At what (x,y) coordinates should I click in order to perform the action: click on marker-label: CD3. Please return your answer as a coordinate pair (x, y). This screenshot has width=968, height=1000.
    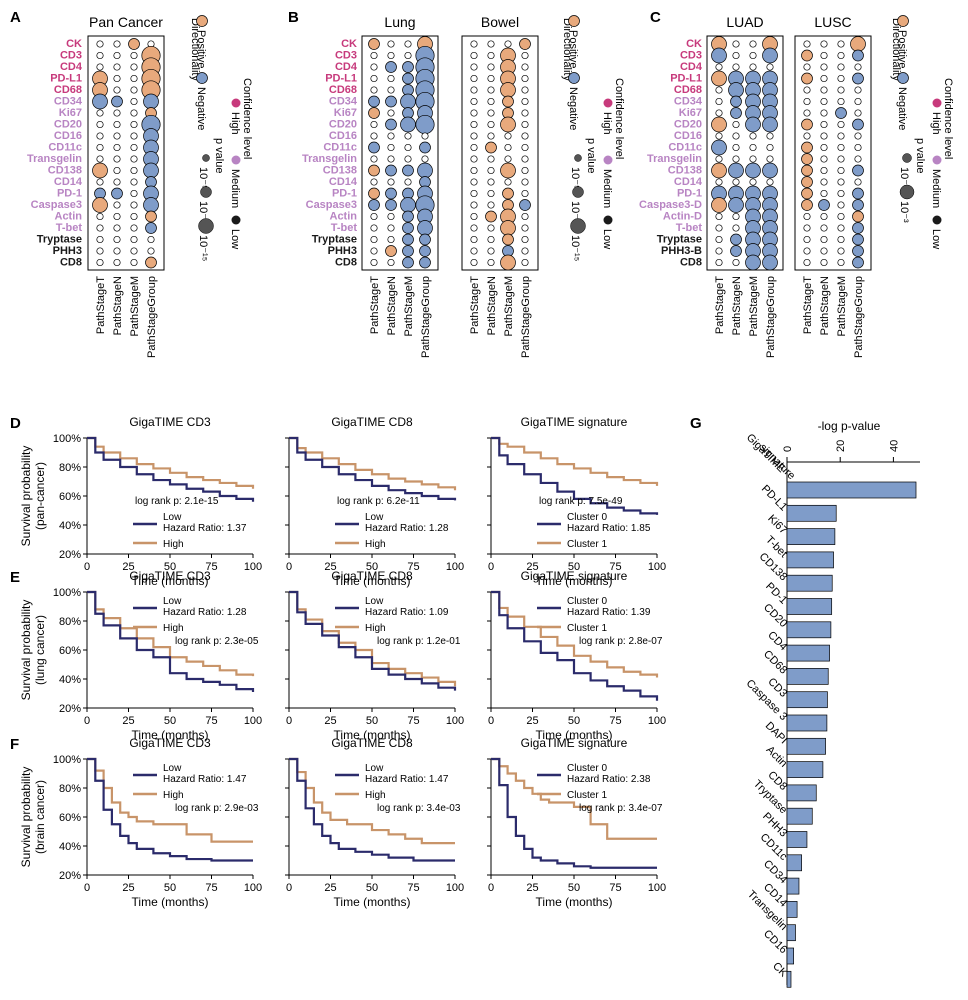
    Looking at the image, I should click on (346, 56).